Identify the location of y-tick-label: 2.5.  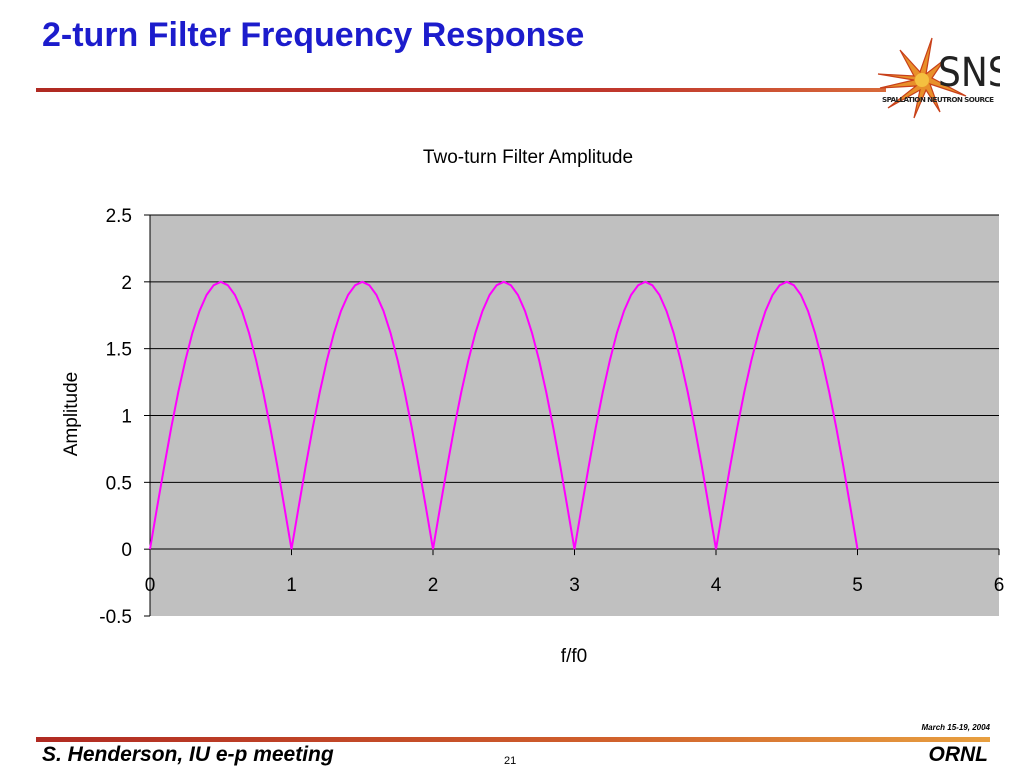
(119, 216).